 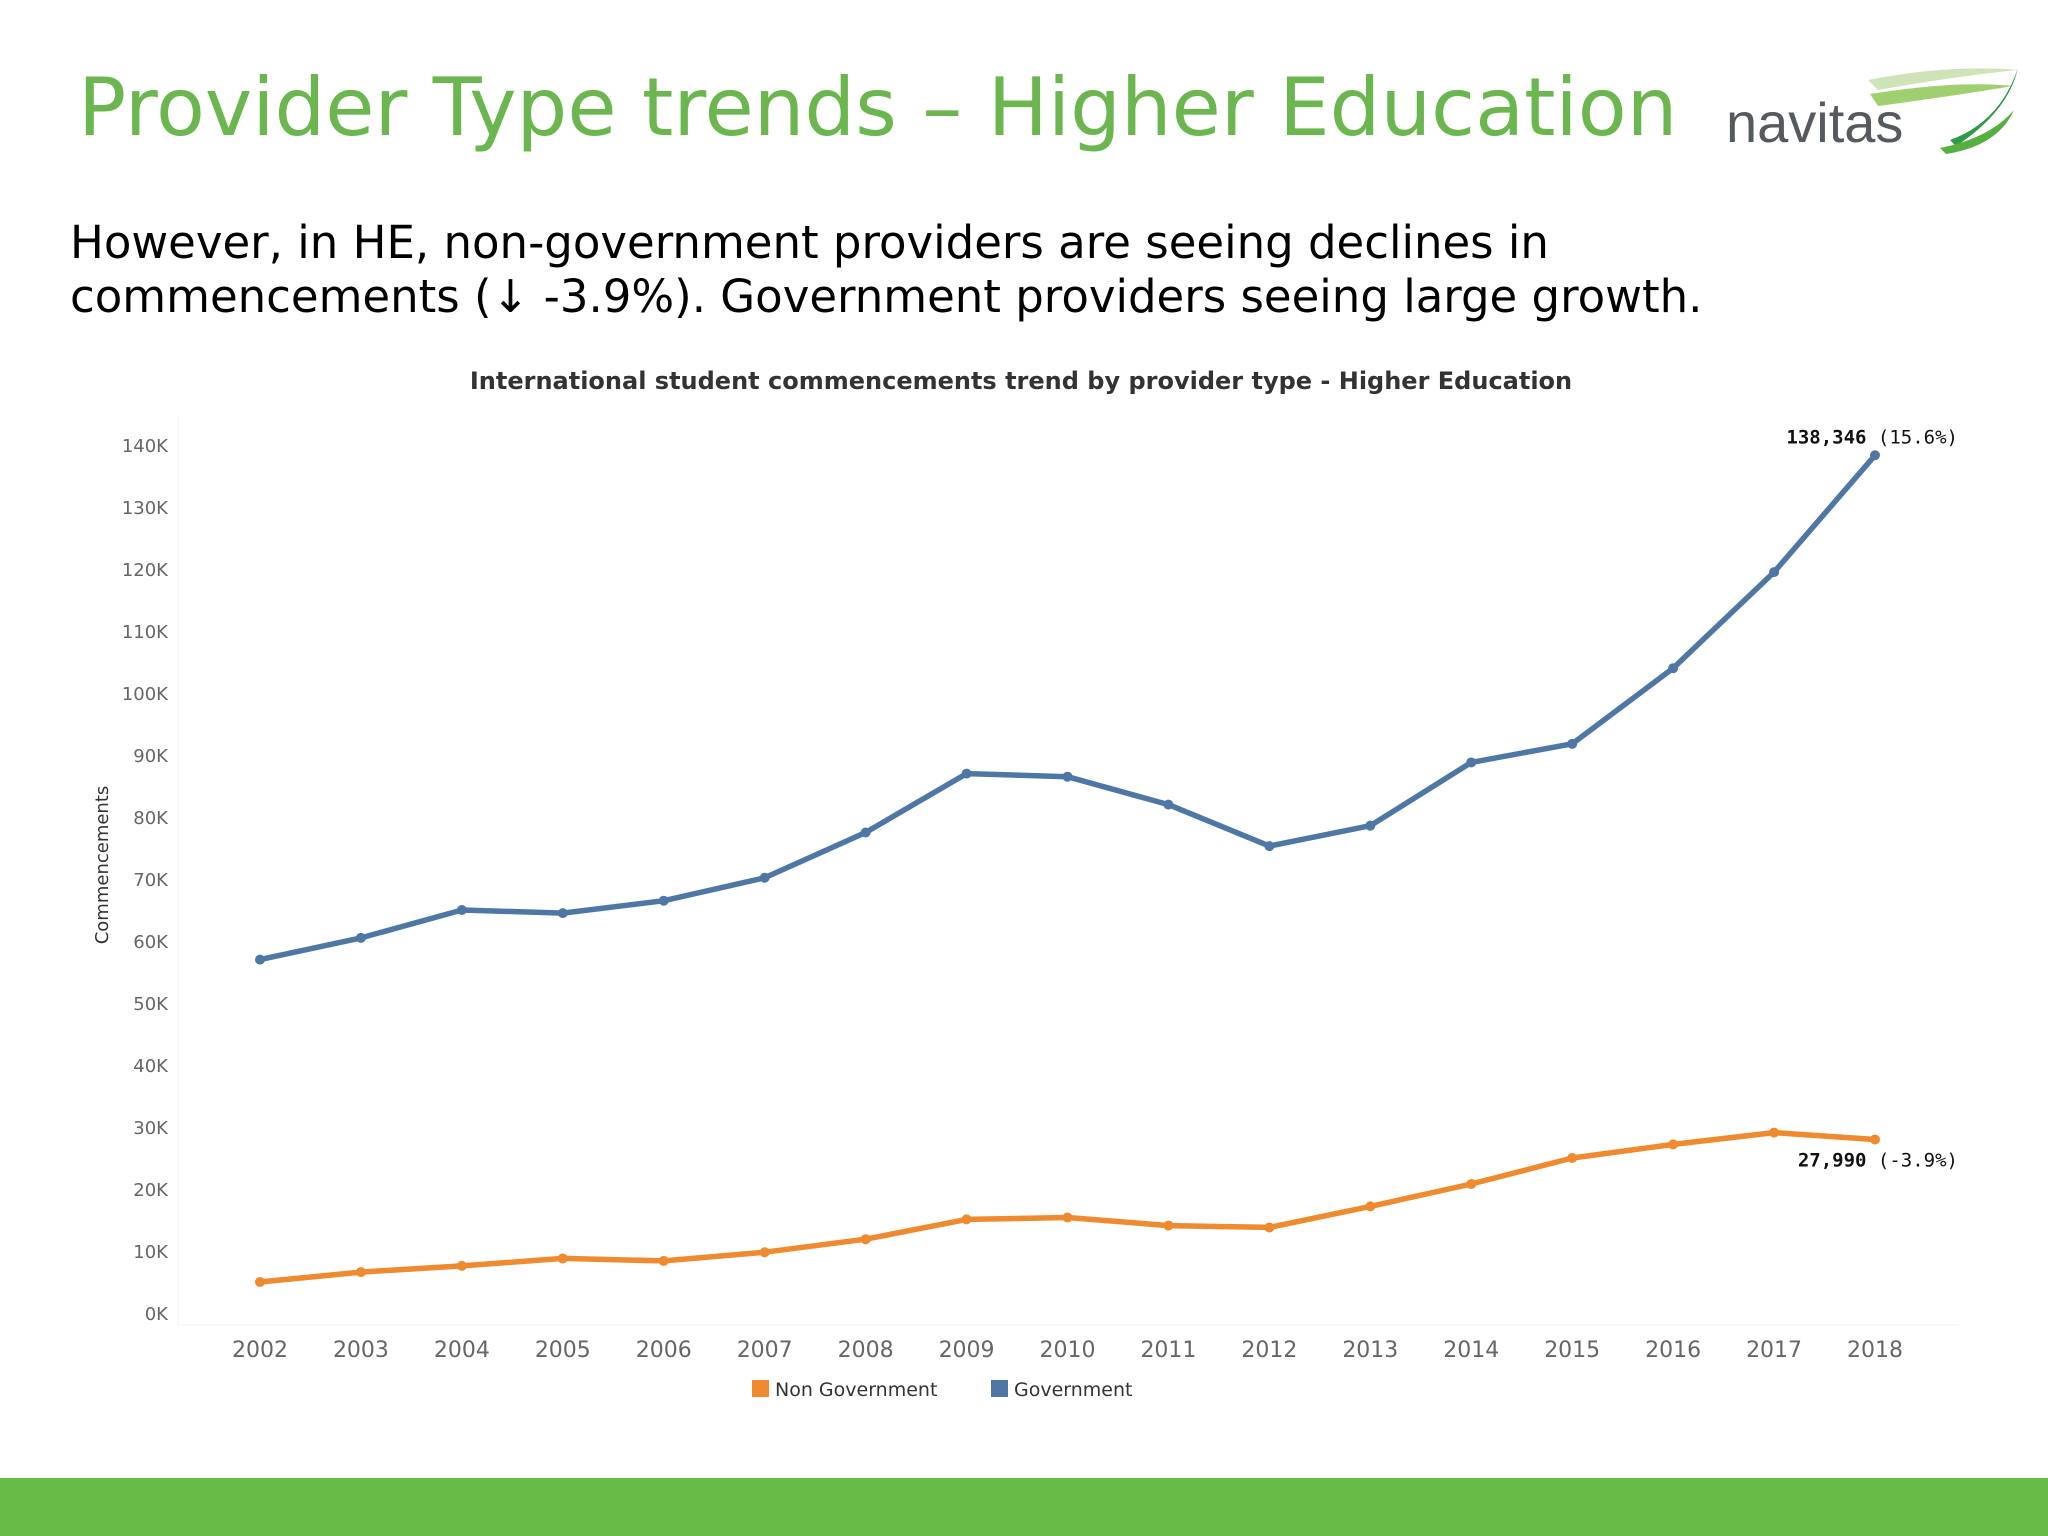 What do you see at coordinates (1168, 1350) in the screenshot?
I see `x-tick-label: 2011` at bounding box center [1168, 1350].